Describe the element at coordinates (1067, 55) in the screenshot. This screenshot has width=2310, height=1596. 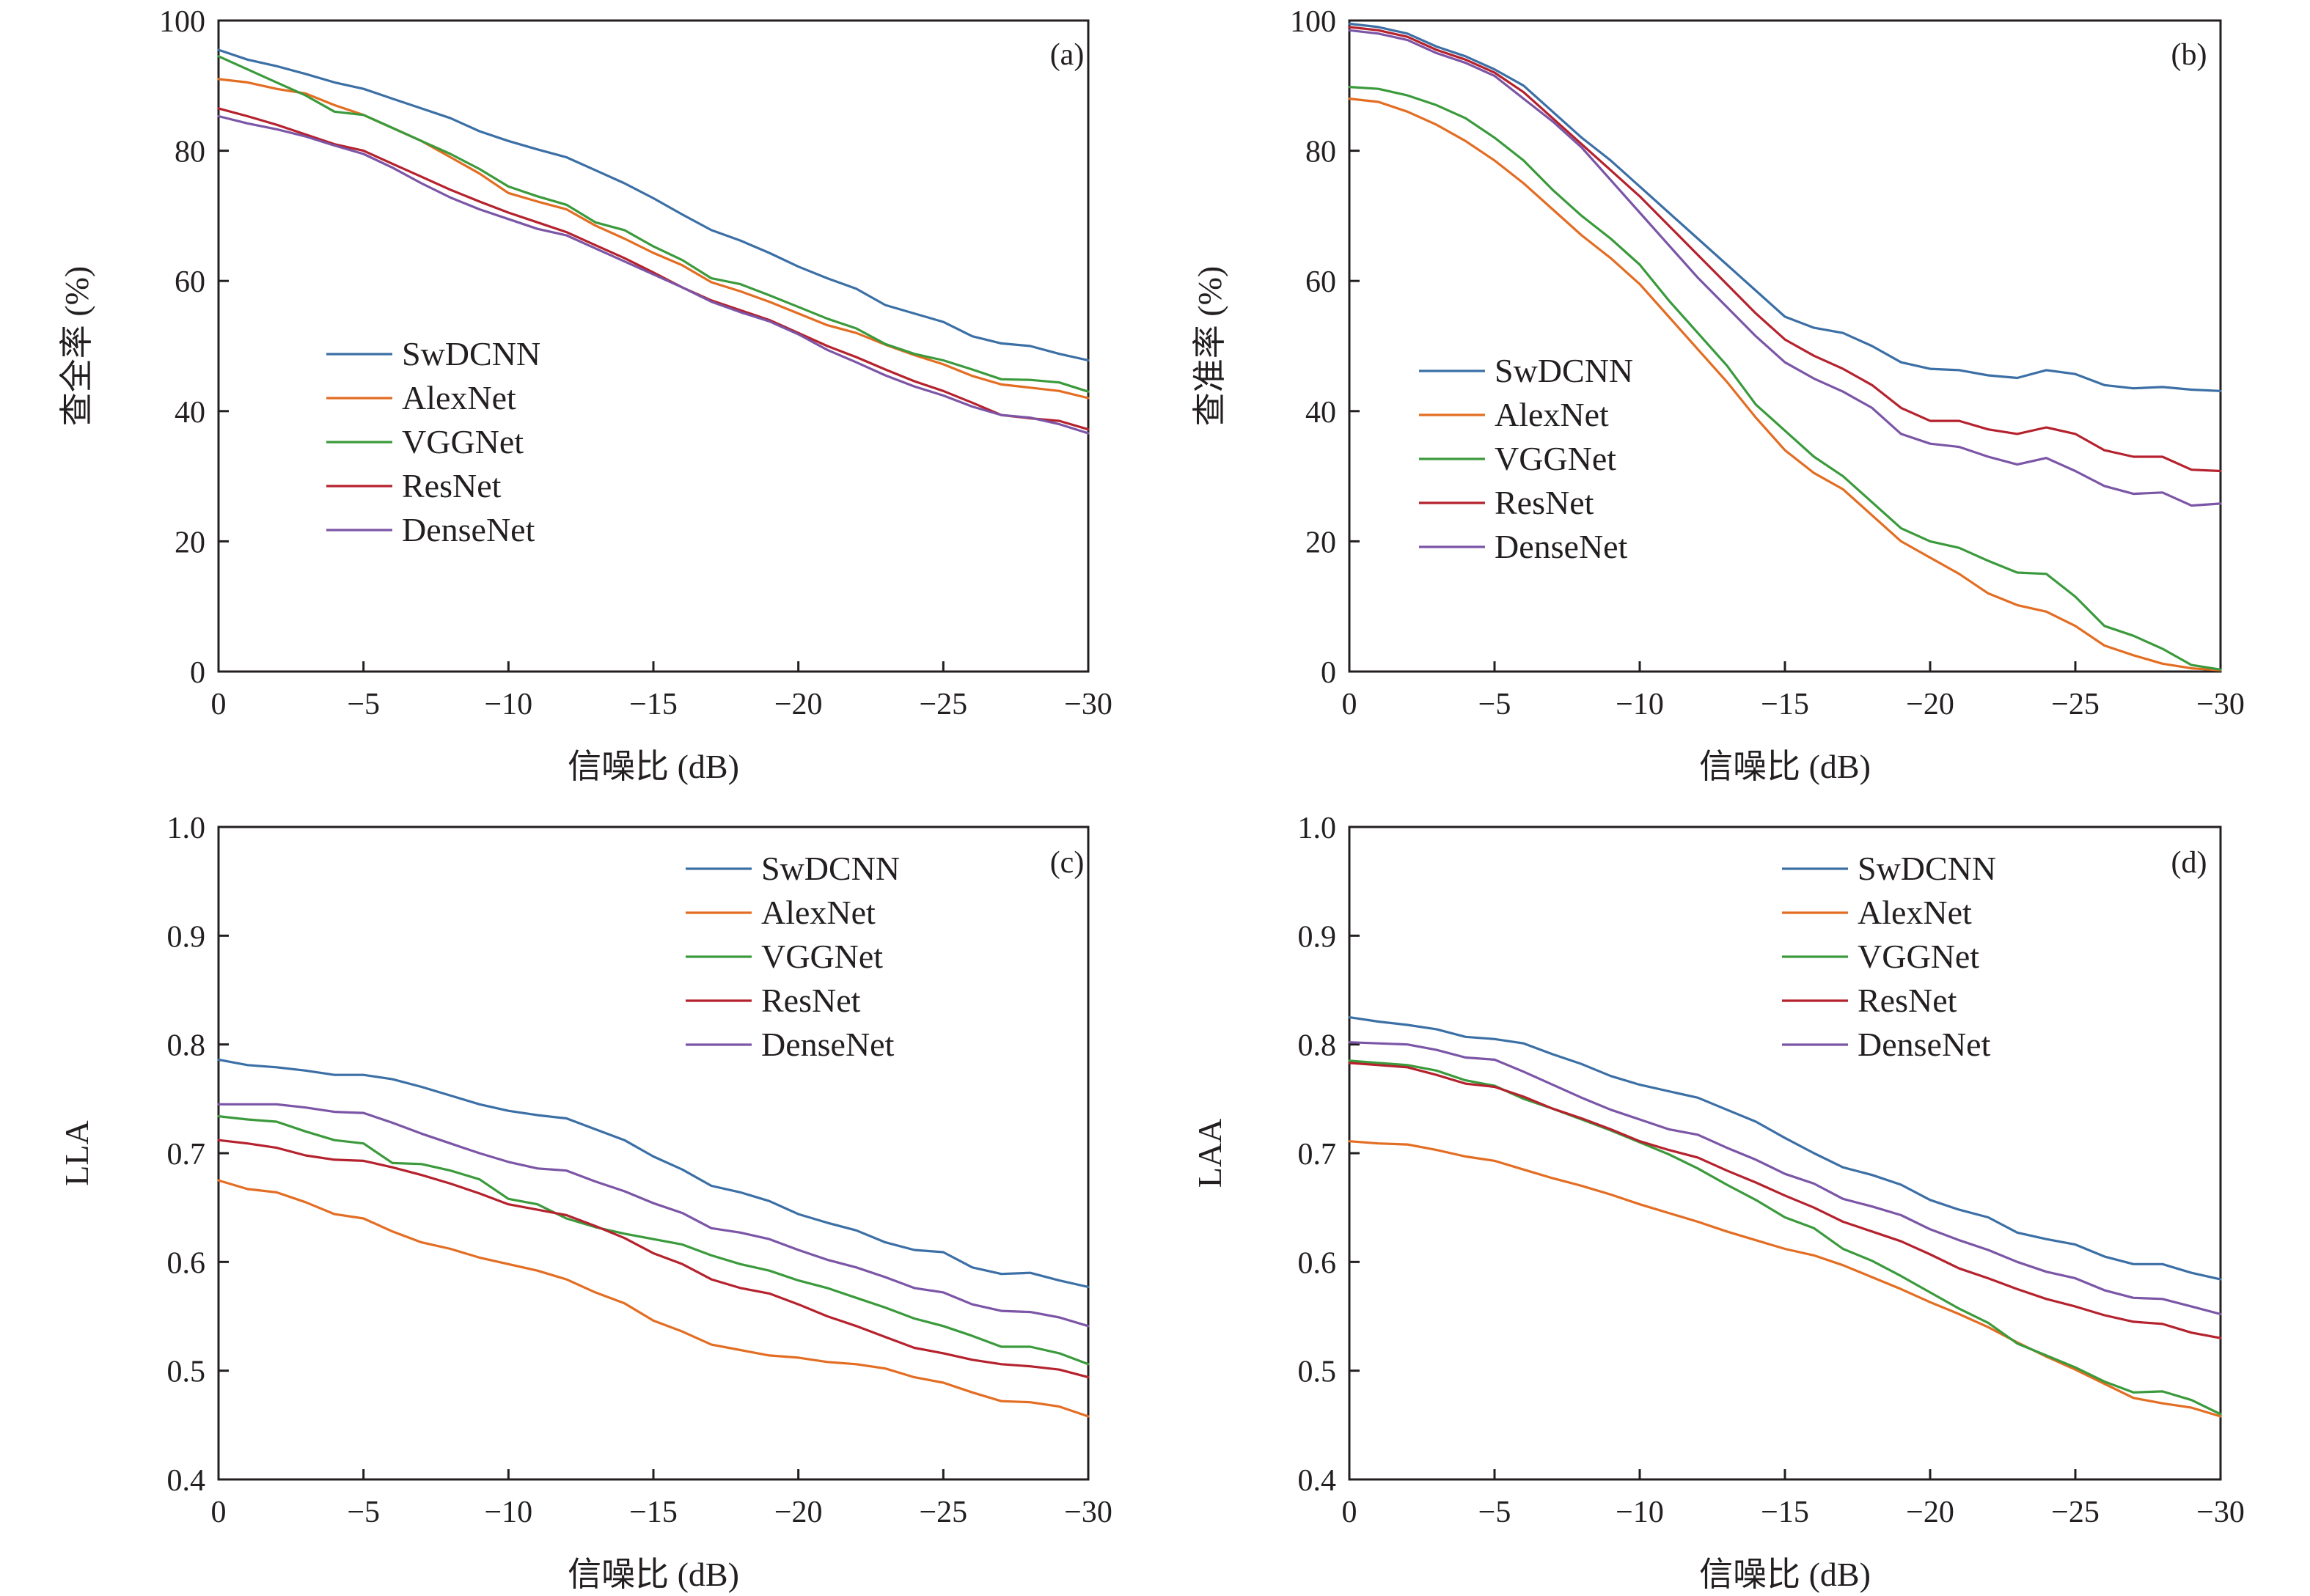
I see `panel-label: (a)` at that location.